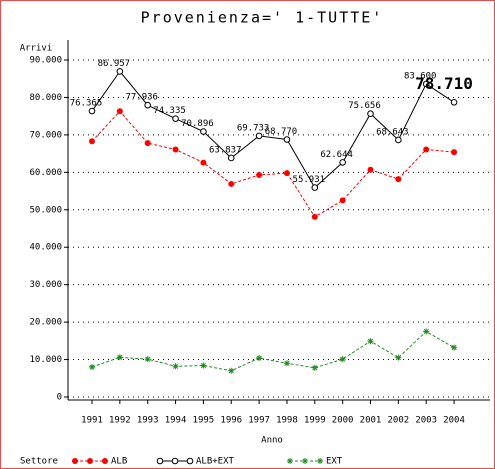 Image resolution: width=495 pixels, height=469 pixels. I want to click on series-line, so click(273, 351).